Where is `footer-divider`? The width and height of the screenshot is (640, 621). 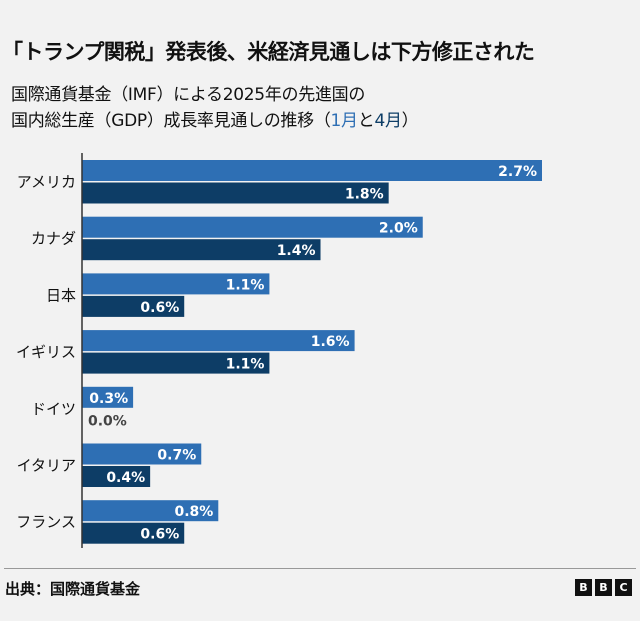
footer-divider is located at coordinates (320, 568).